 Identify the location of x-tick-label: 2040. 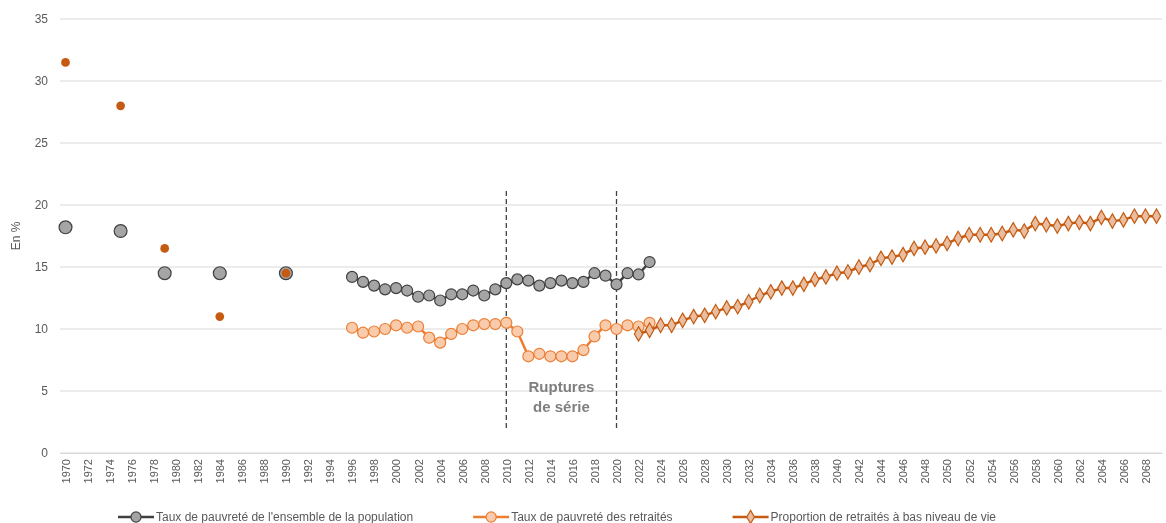
(837, 471).